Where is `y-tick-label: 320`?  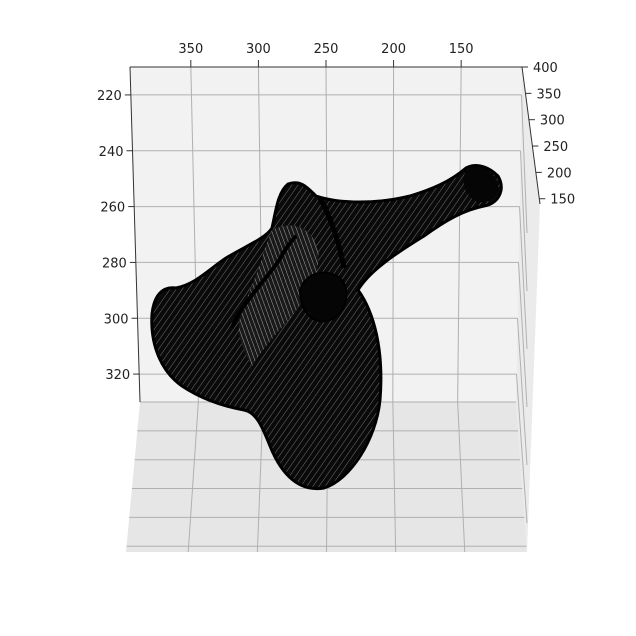
y-tick-label: 320 is located at coordinates (117, 375).